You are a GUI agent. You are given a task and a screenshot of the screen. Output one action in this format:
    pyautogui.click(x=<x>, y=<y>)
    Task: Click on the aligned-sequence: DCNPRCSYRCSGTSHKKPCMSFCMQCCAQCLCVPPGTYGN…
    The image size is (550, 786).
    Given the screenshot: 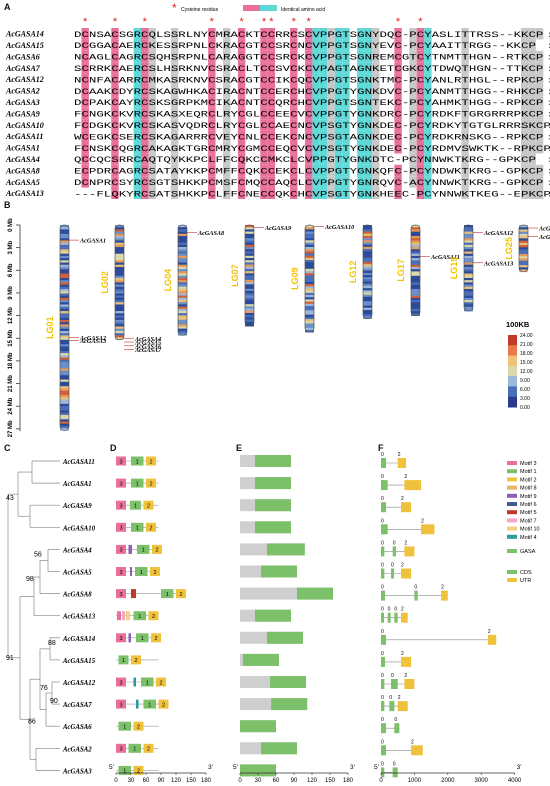 What is the action you would take?
    pyautogui.click(x=309, y=183)
    